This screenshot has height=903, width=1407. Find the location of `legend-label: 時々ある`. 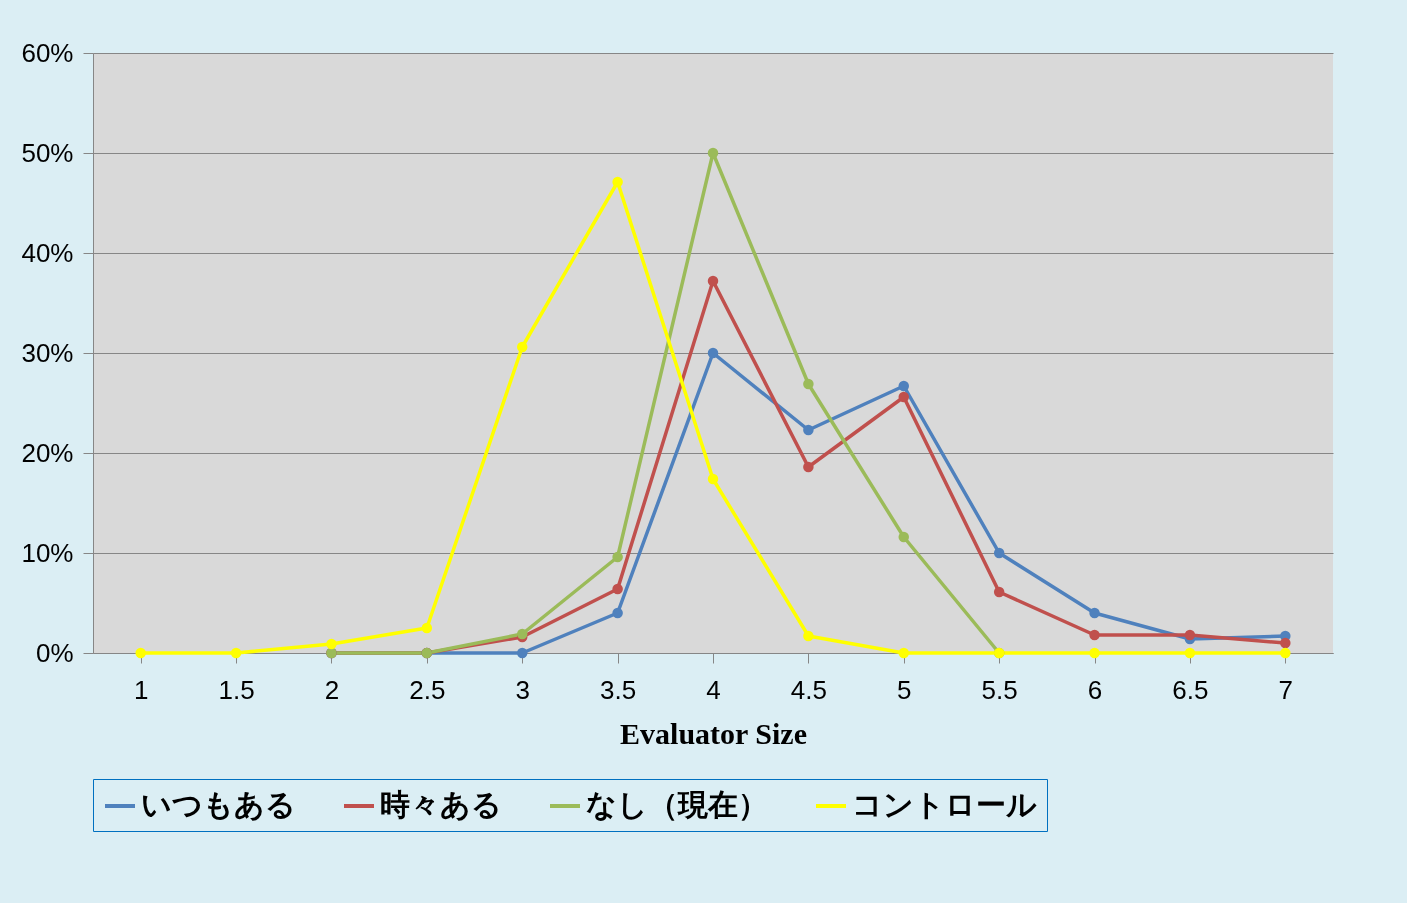

legend-label: 時々ある is located at coordinates (441, 804).